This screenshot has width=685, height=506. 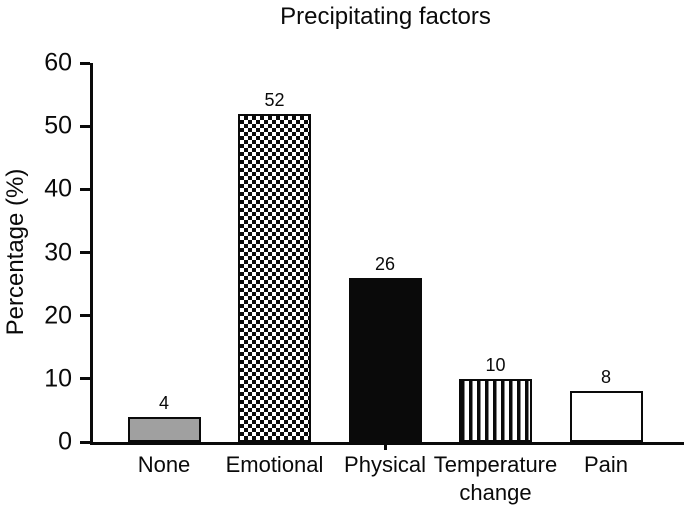 What do you see at coordinates (385, 464) in the screenshot?
I see `x-category-label-physical: Physical` at bounding box center [385, 464].